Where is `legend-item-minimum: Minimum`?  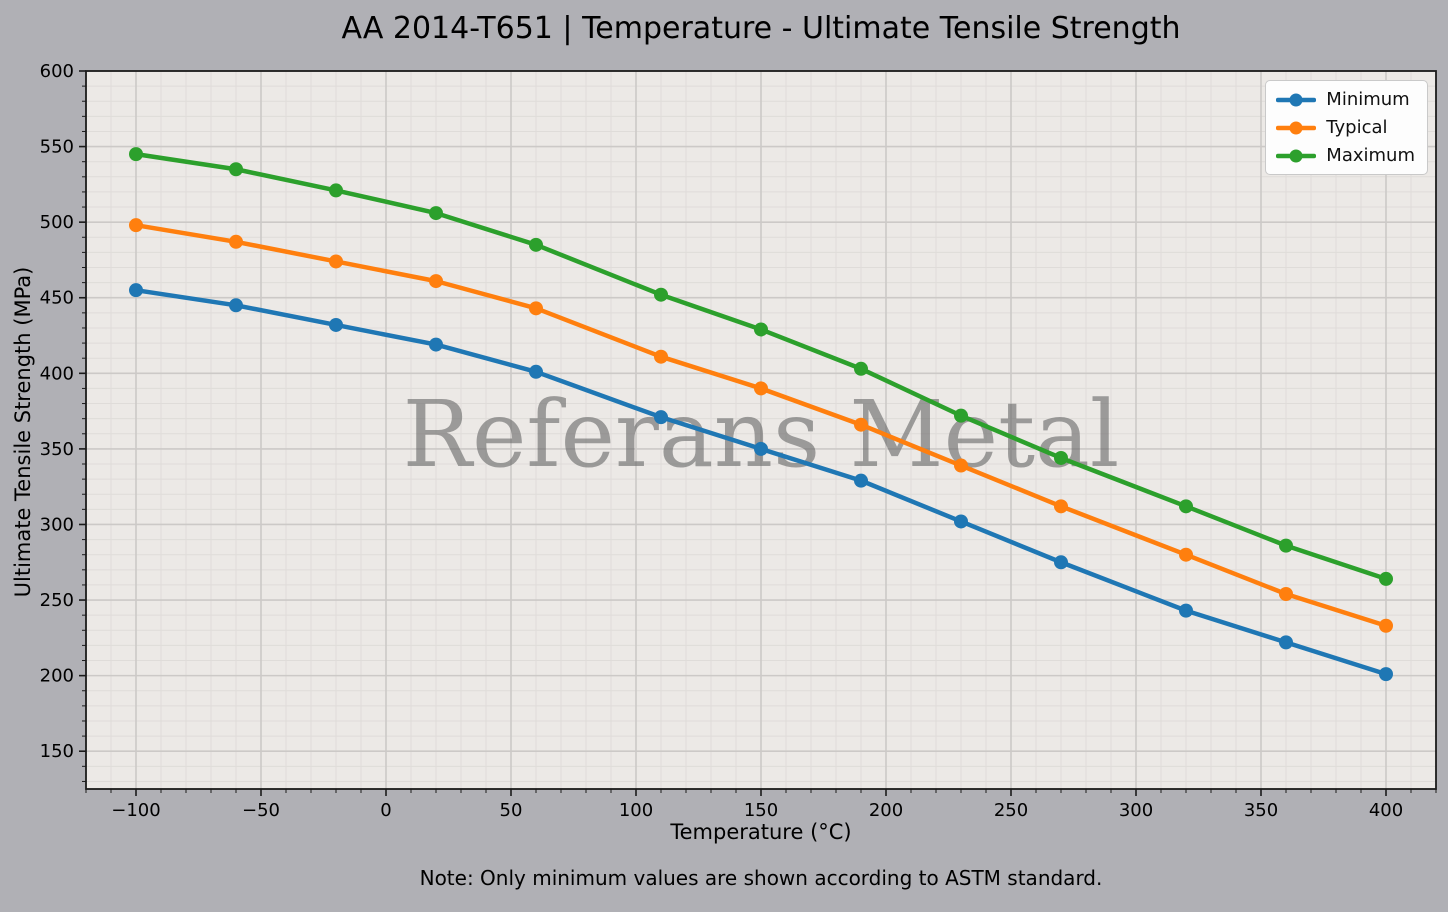 legend-item-minimum: Minimum is located at coordinates (1345, 99).